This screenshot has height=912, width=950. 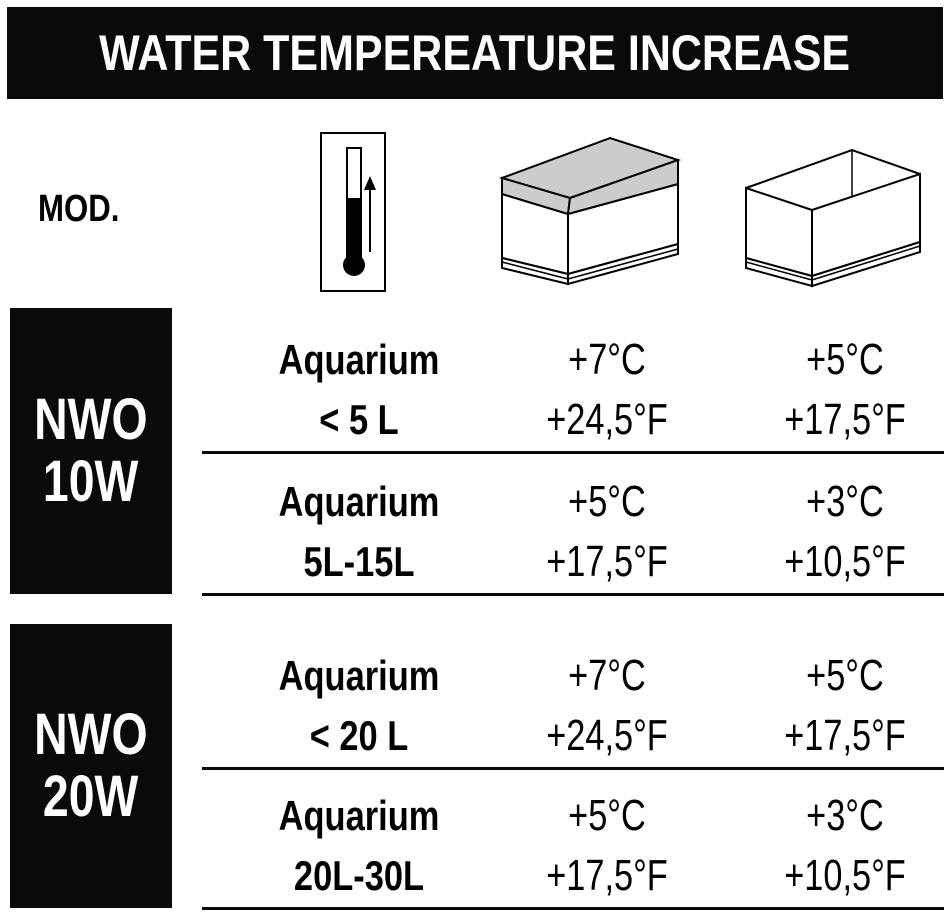 I want to click on mod-label: MOD., so click(x=79, y=209).